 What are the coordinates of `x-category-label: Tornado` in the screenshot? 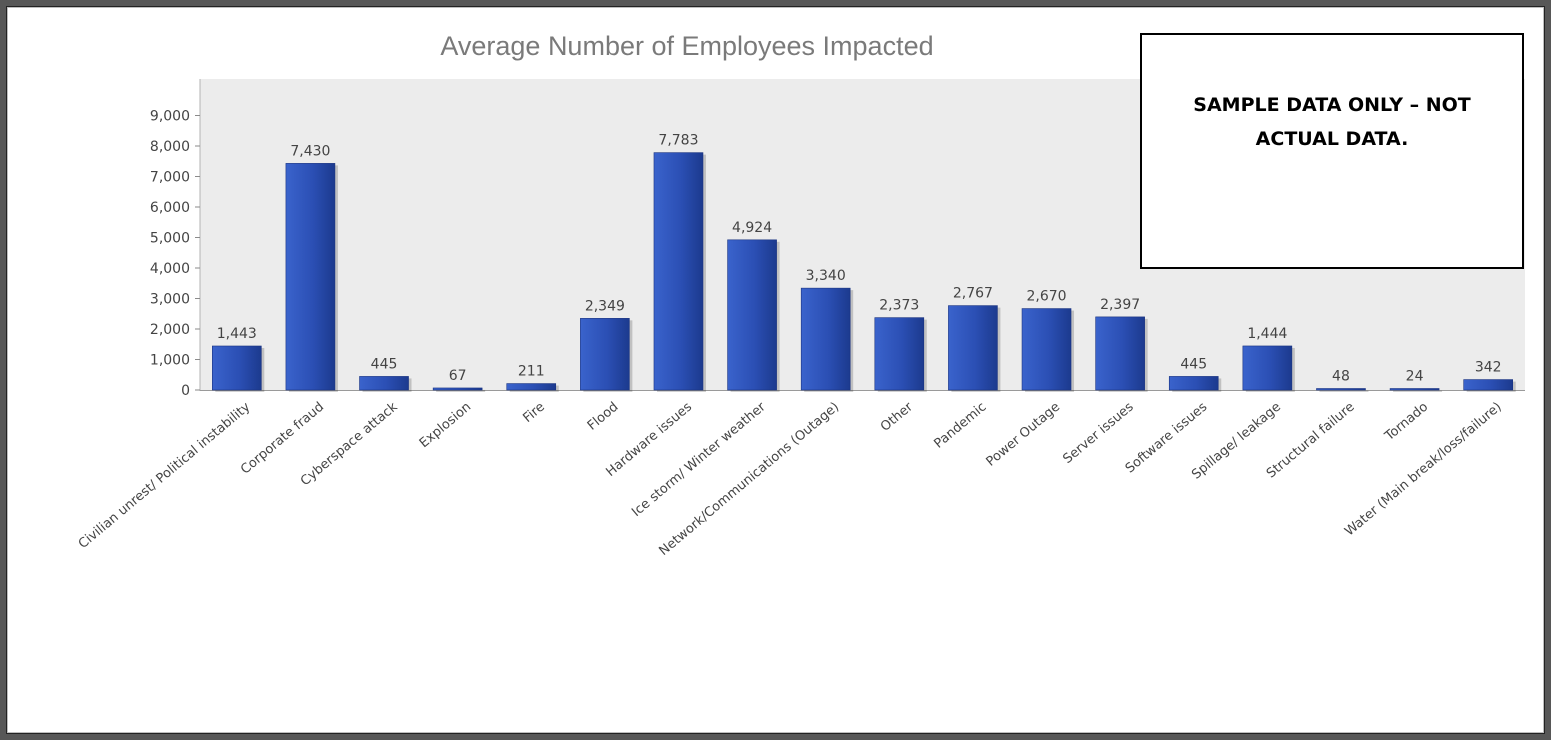 It's located at (1407, 422).